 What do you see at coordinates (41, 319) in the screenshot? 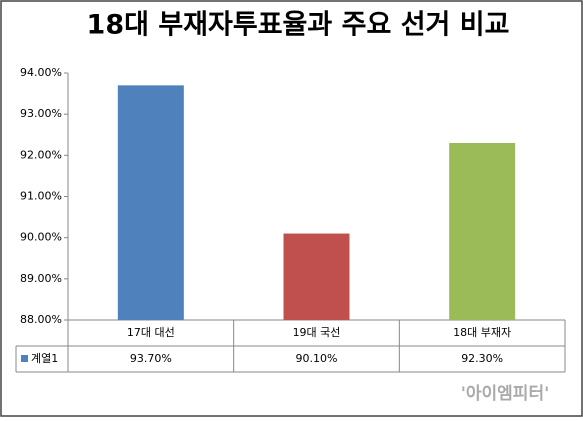
I see `y-tick-label: 88.00%` at bounding box center [41, 319].